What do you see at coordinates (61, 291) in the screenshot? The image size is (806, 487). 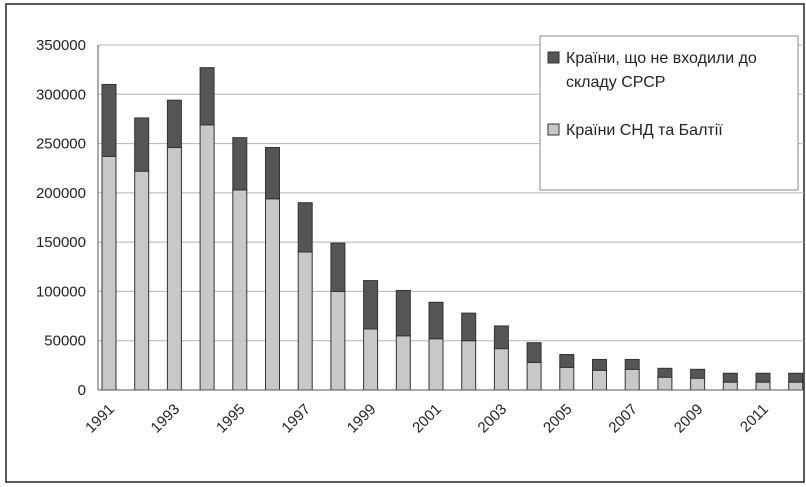 I see `y-tick-label: 100000` at bounding box center [61, 291].